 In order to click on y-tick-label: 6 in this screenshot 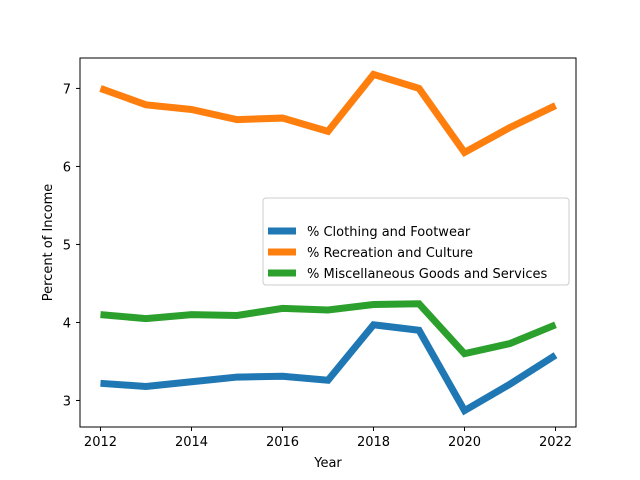, I will do `click(67, 167)`.